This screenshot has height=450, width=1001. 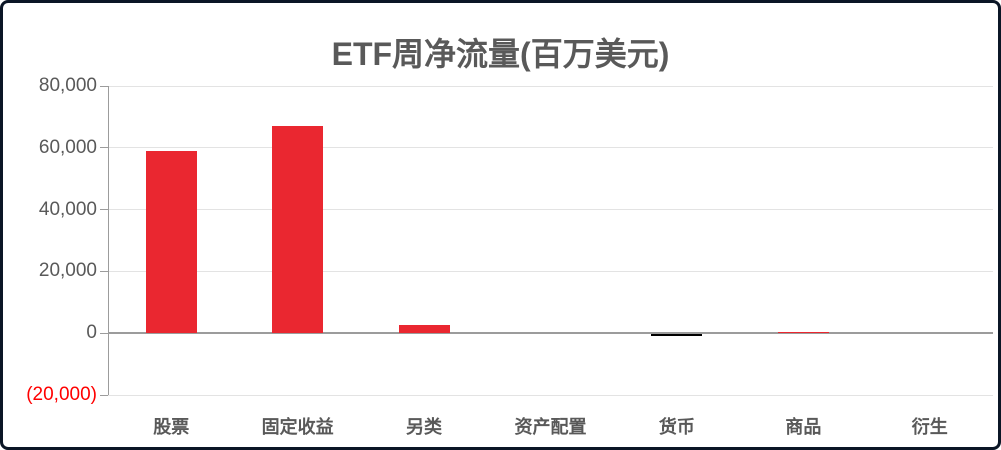 What do you see at coordinates (550, 427) in the screenshot?
I see `category-label-资产配置: 资产配置` at bounding box center [550, 427].